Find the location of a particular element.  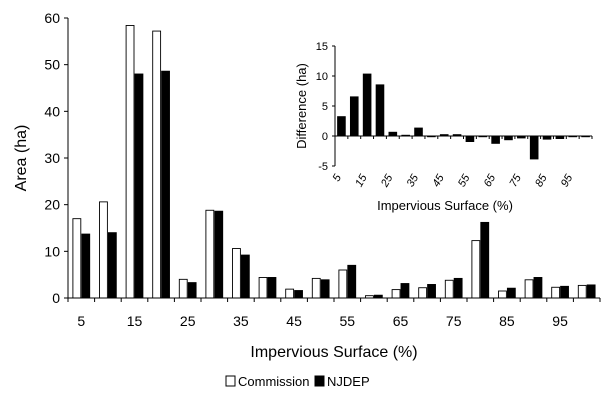

y-tick-label: 40 is located at coordinates (52, 111).